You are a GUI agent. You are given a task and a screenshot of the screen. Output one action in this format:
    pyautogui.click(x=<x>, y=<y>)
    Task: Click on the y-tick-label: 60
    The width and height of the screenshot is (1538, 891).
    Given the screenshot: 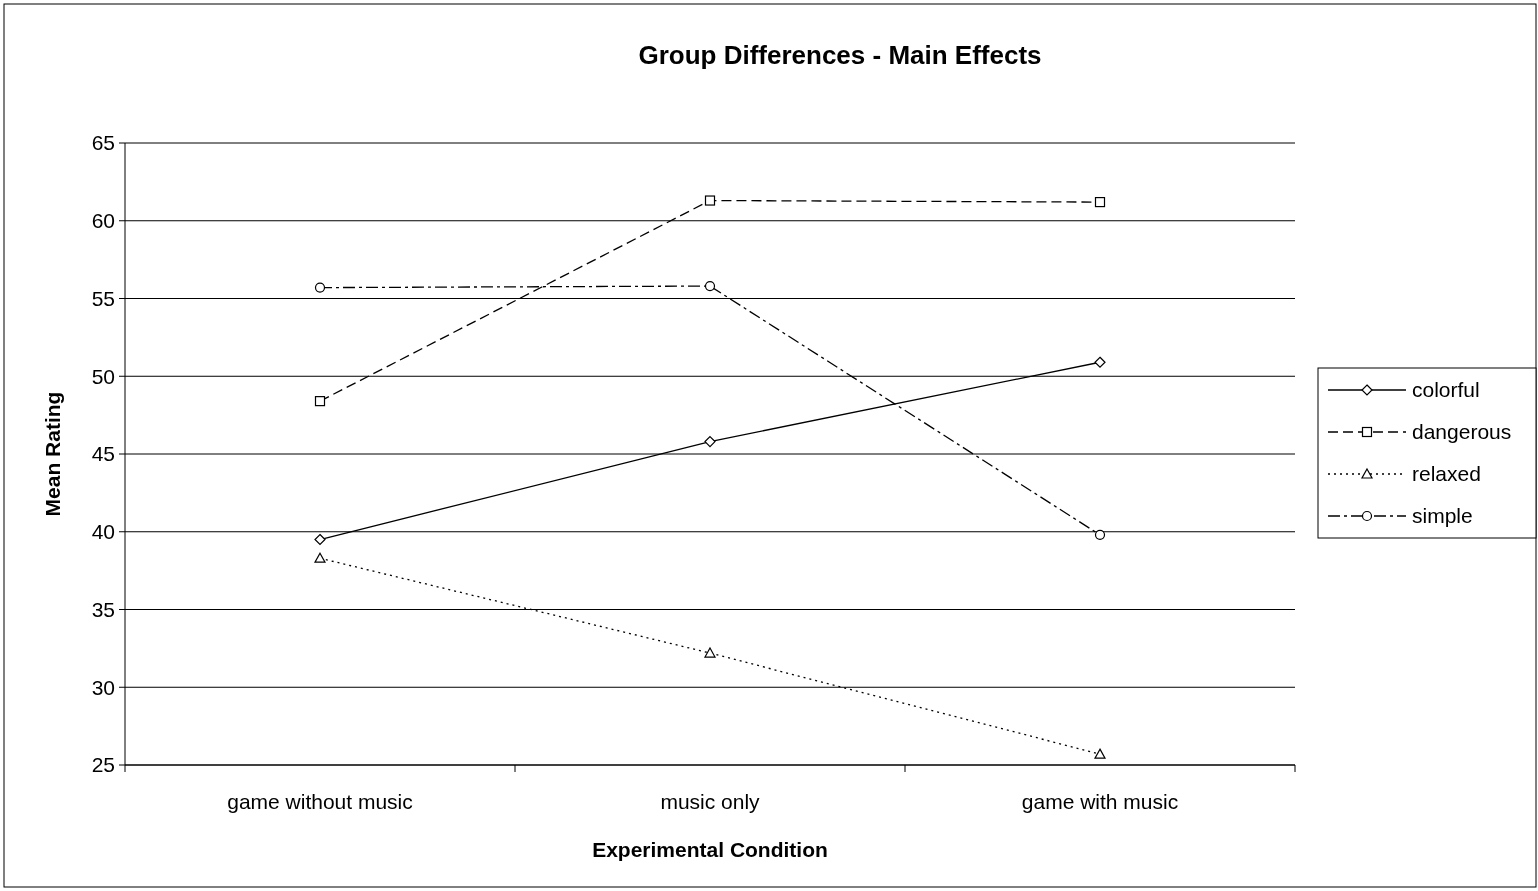 What is the action you would take?
    pyautogui.click(x=103, y=221)
    